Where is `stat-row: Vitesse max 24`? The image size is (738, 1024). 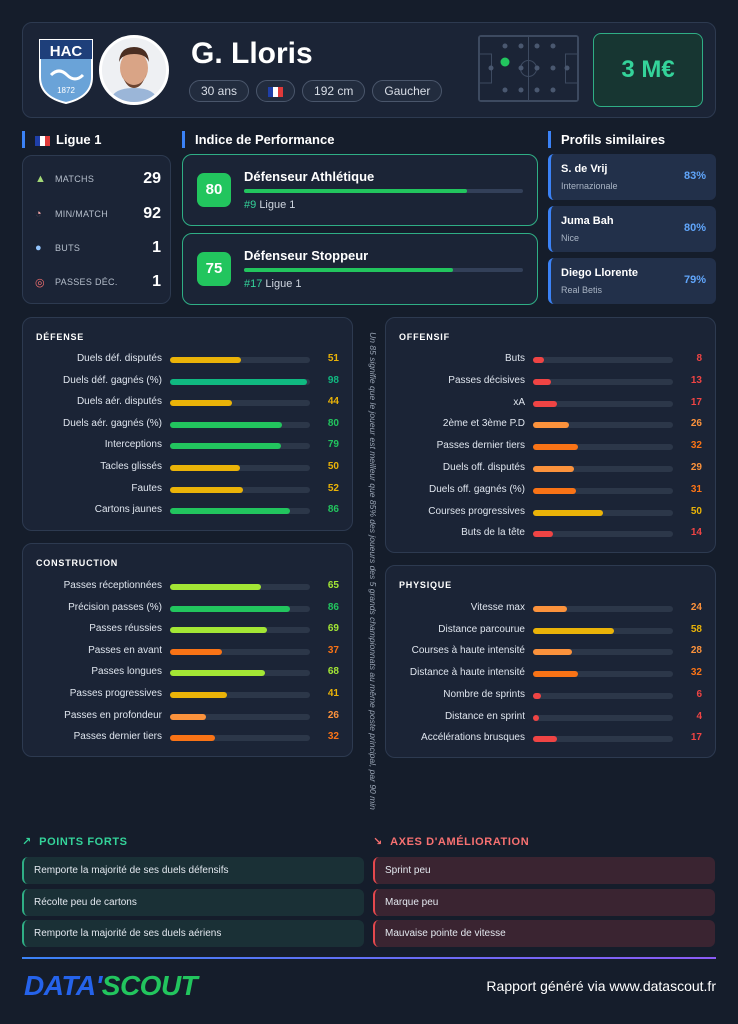 stat-row: Vitesse max 24 is located at coordinates (551, 609).